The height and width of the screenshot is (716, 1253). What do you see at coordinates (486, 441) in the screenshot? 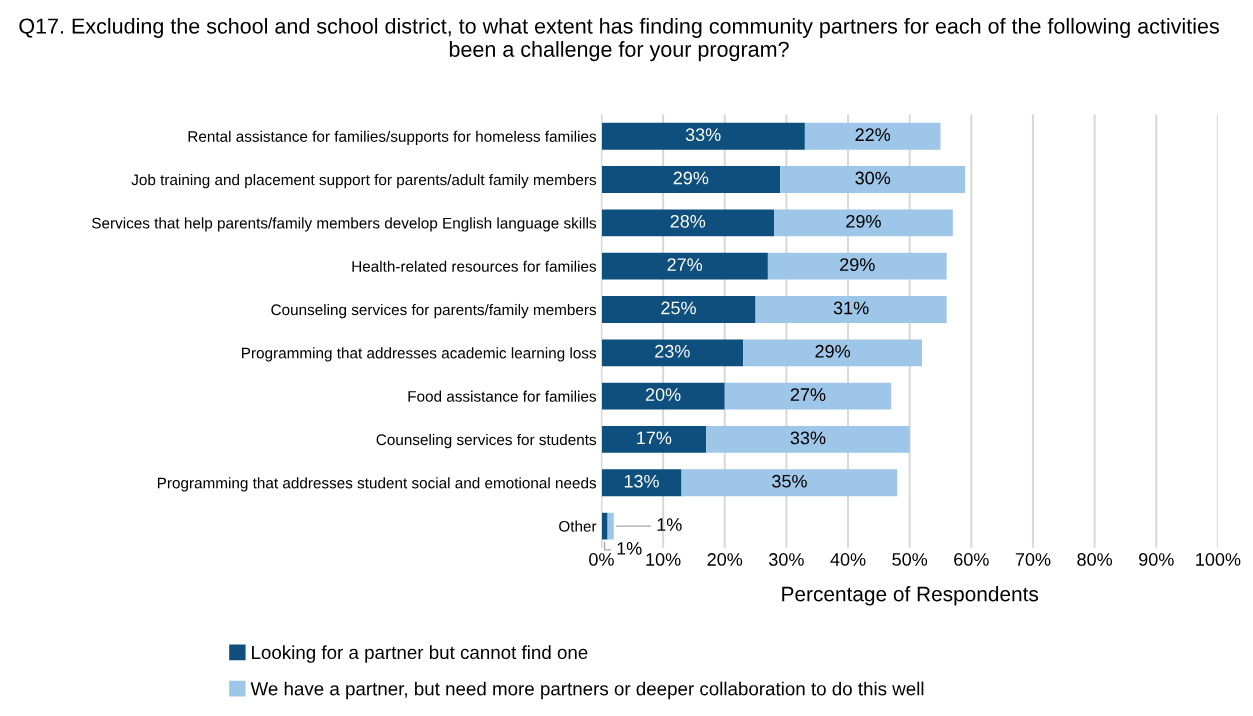
I see `y-tick-label: Counseling services for students` at bounding box center [486, 441].